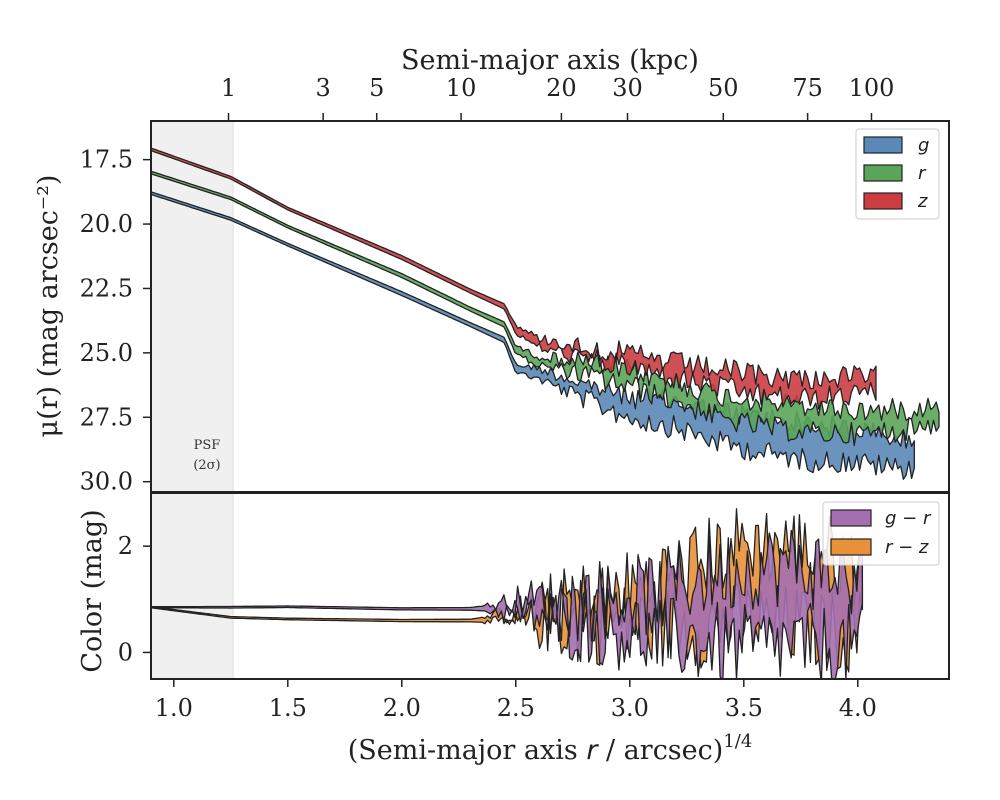 The width and height of the screenshot is (1000, 800). What do you see at coordinates (106, 482) in the screenshot?
I see `mu-tick-label: 30.0` at bounding box center [106, 482].